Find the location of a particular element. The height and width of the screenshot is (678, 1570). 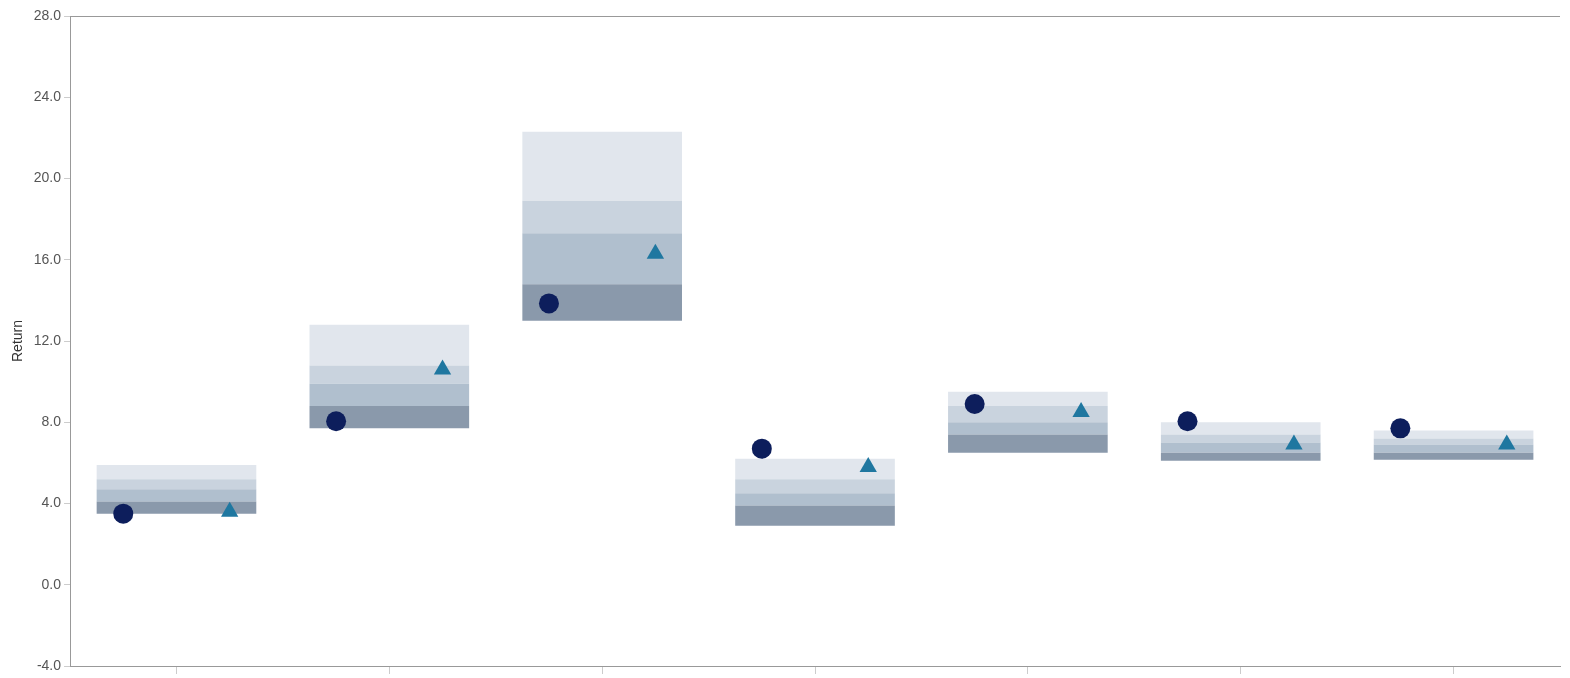

y-tick-label: 4.0 is located at coordinates (51, 502).